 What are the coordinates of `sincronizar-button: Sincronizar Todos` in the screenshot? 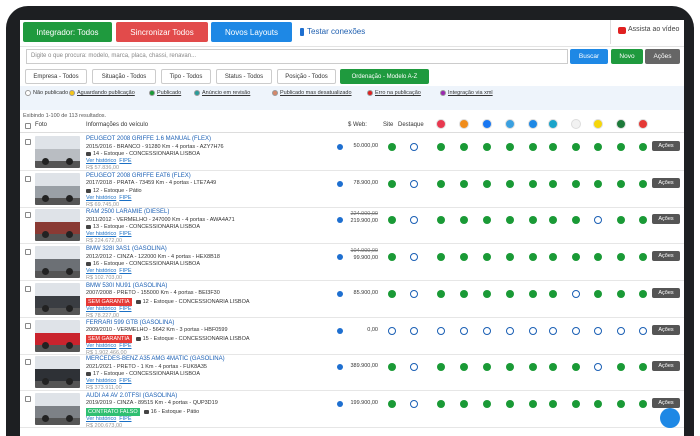 It's located at (162, 32).